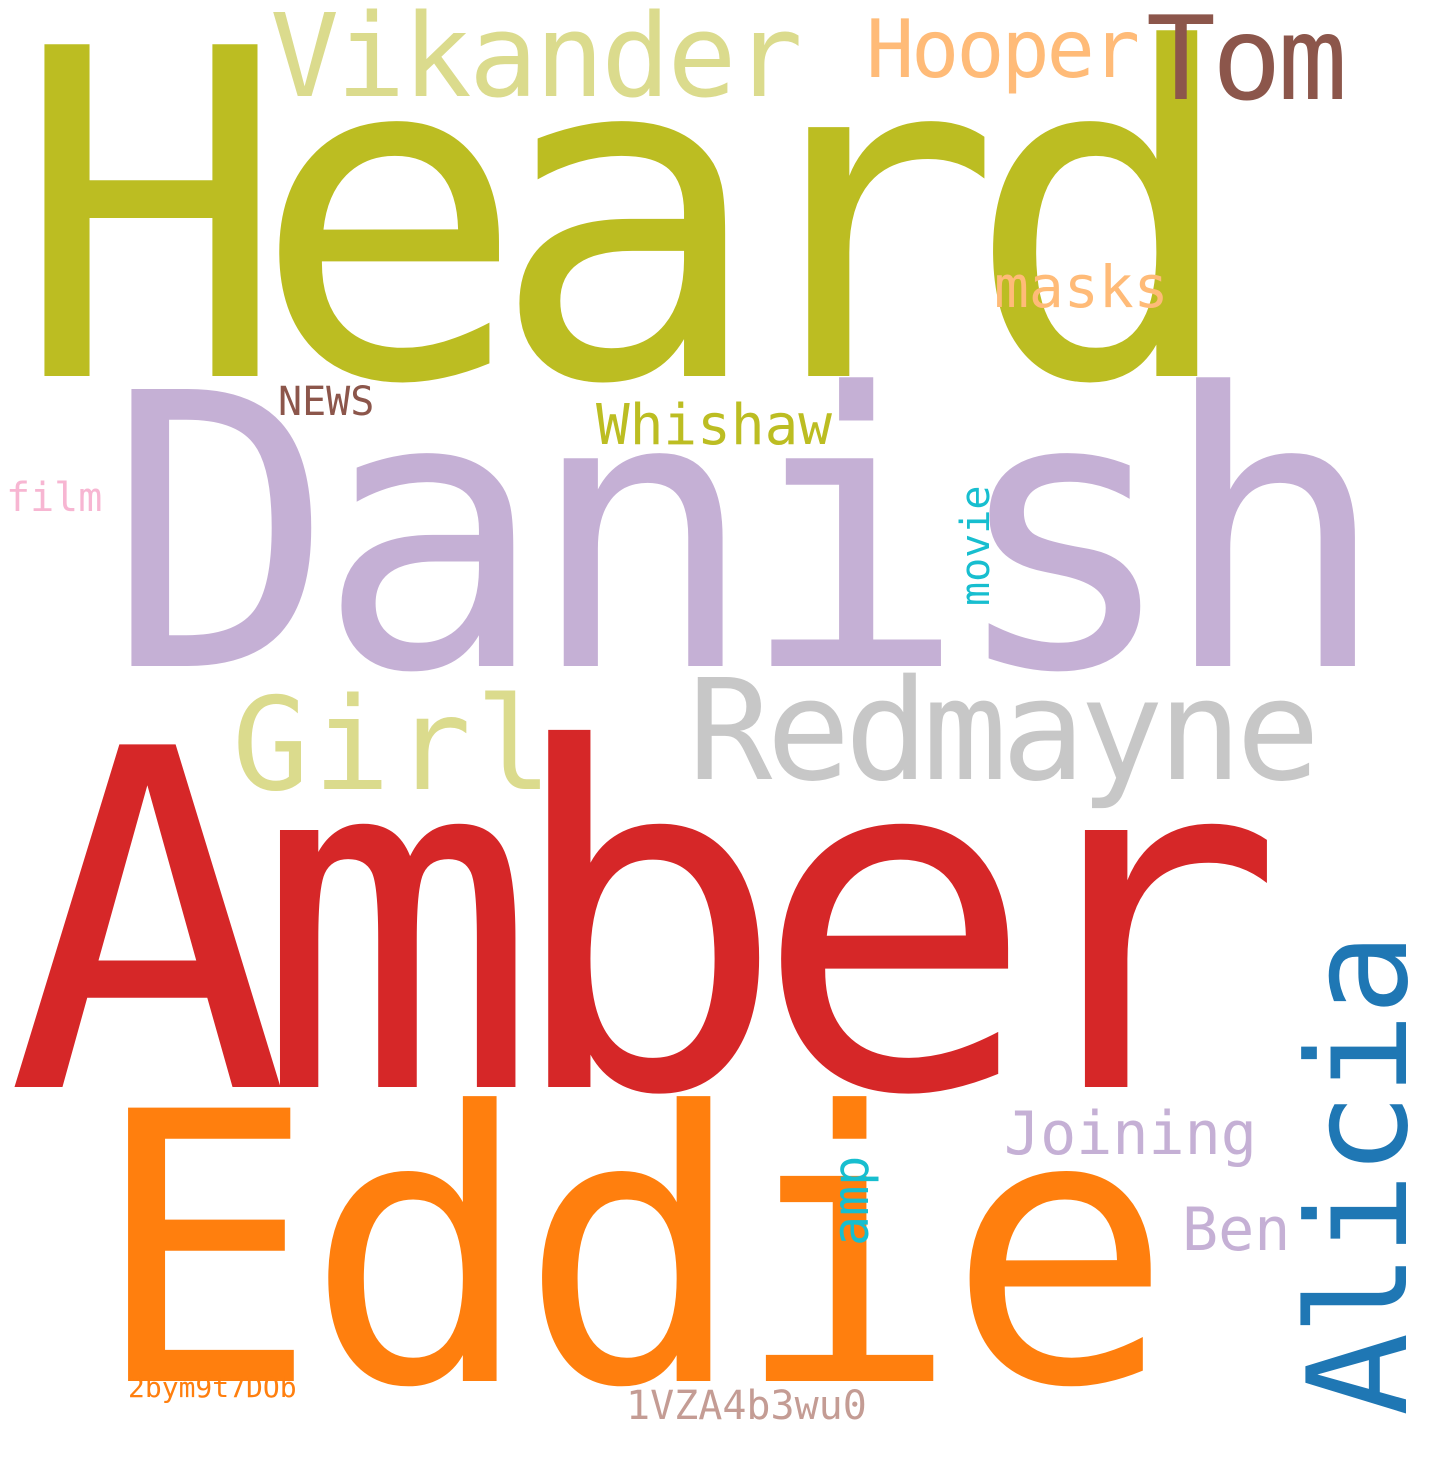 This screenshot has width=1440, height=1470. What do you see at coordinates (1003, 49) in the screenshot?
I see `word-hooper: Hooper` at bounding box center [1003, 49].